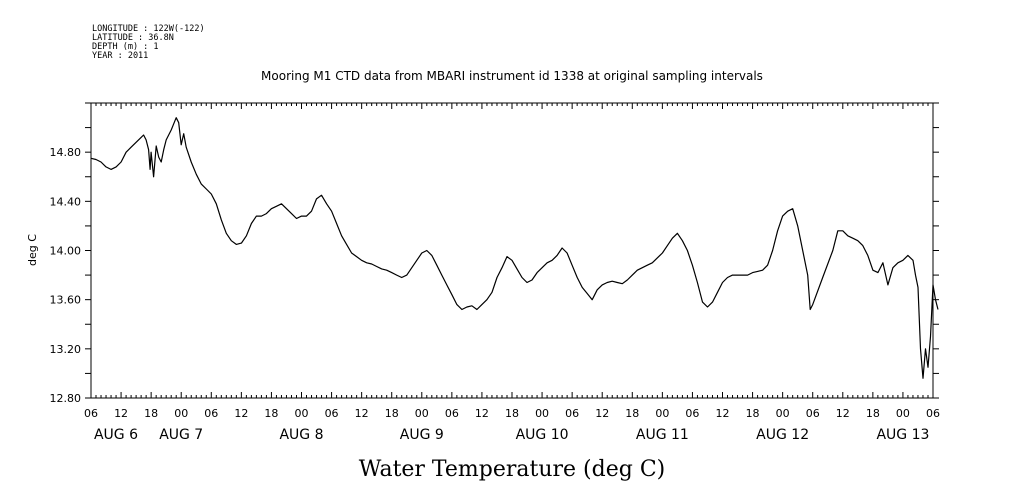 This screenshot has width=1009, height=504. What do you see at coordinates (66, 349) in the screenshot?
I see `y-tick-label: 13.20` at bounding box center [66, 349].